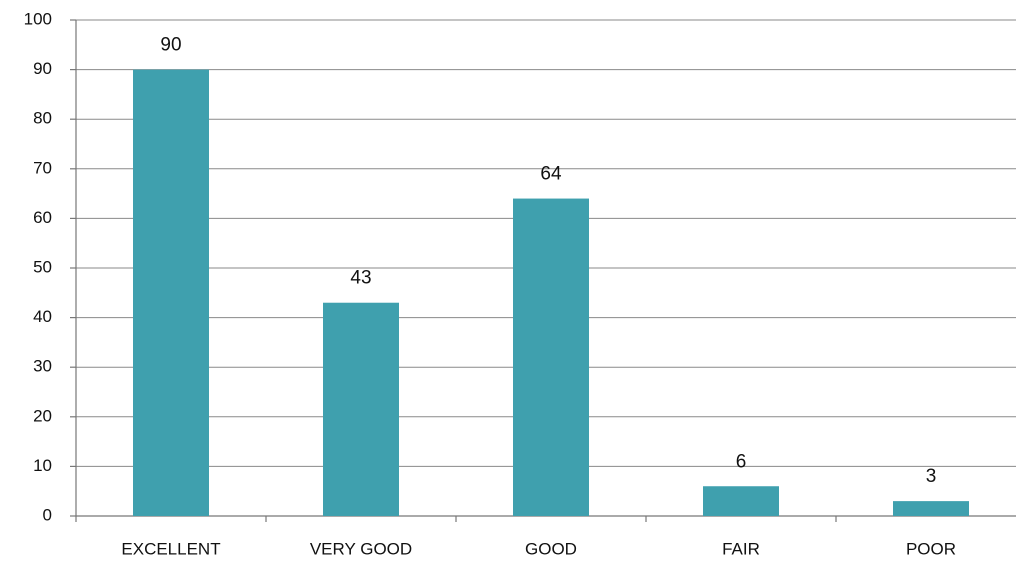  What do you see at coordinates (47, 514) in the screenshot?
I see `y-tick-label: 0` at bounding box center [47, 514].